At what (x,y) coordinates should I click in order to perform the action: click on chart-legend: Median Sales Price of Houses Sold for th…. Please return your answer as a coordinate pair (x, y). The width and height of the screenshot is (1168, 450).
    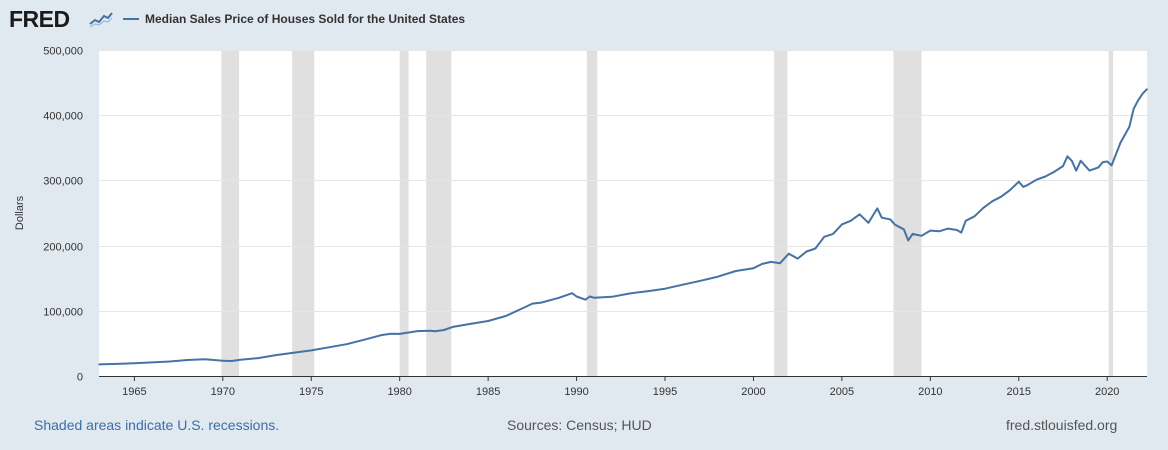
    Looking at the image, I should click on (294, 19).